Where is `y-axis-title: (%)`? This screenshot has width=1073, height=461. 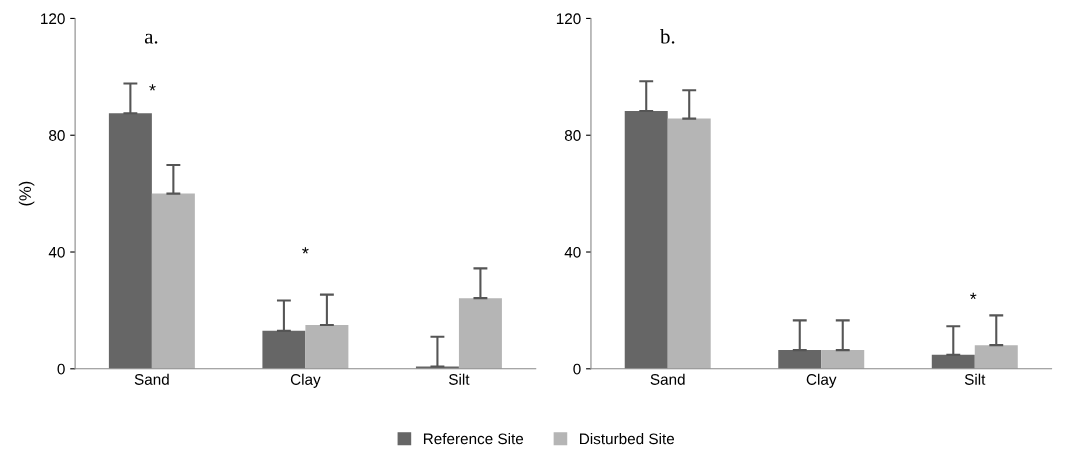 y-axis-title: (%) is located at coordinates (26, 193).